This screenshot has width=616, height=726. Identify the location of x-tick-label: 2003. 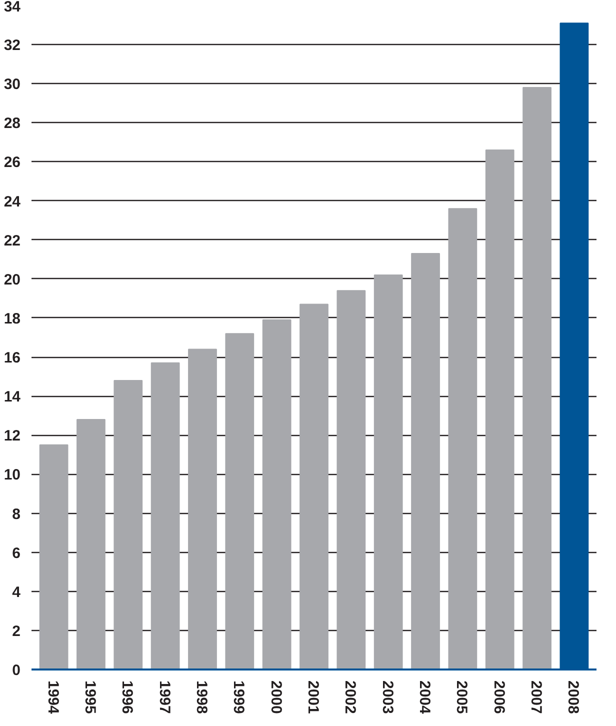
(387, 697).